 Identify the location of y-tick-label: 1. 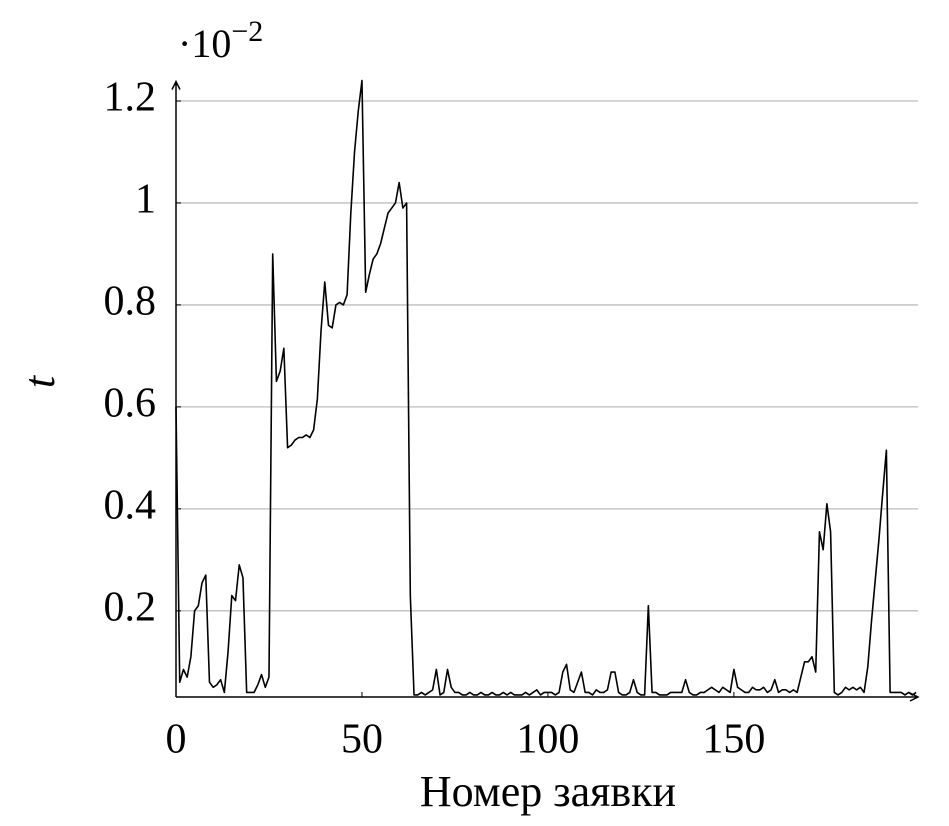
(145, 200).